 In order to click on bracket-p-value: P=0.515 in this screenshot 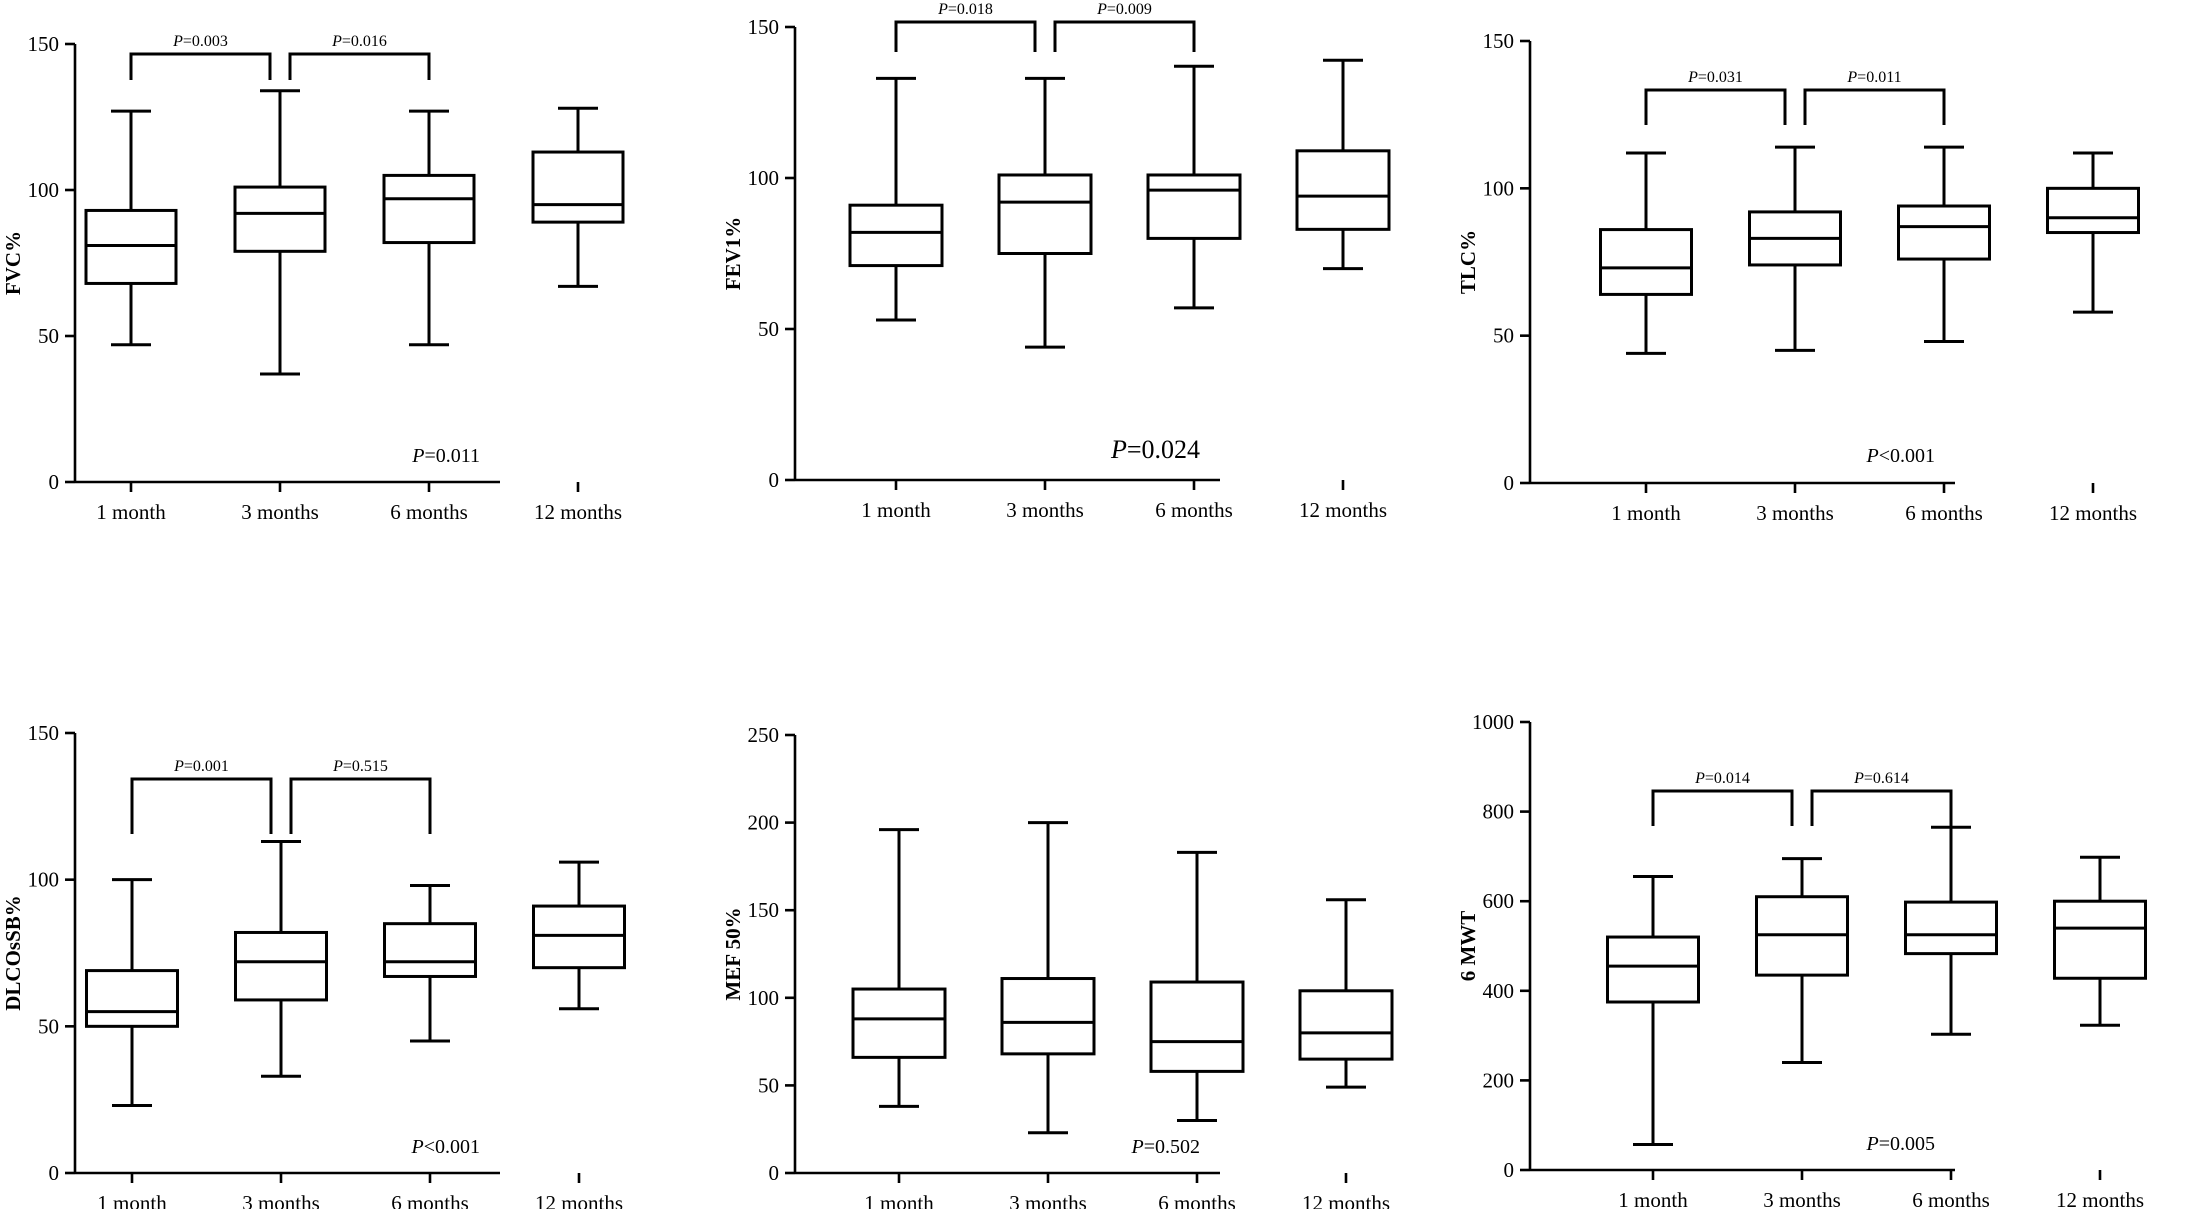, I will do `click(360, 766)`.